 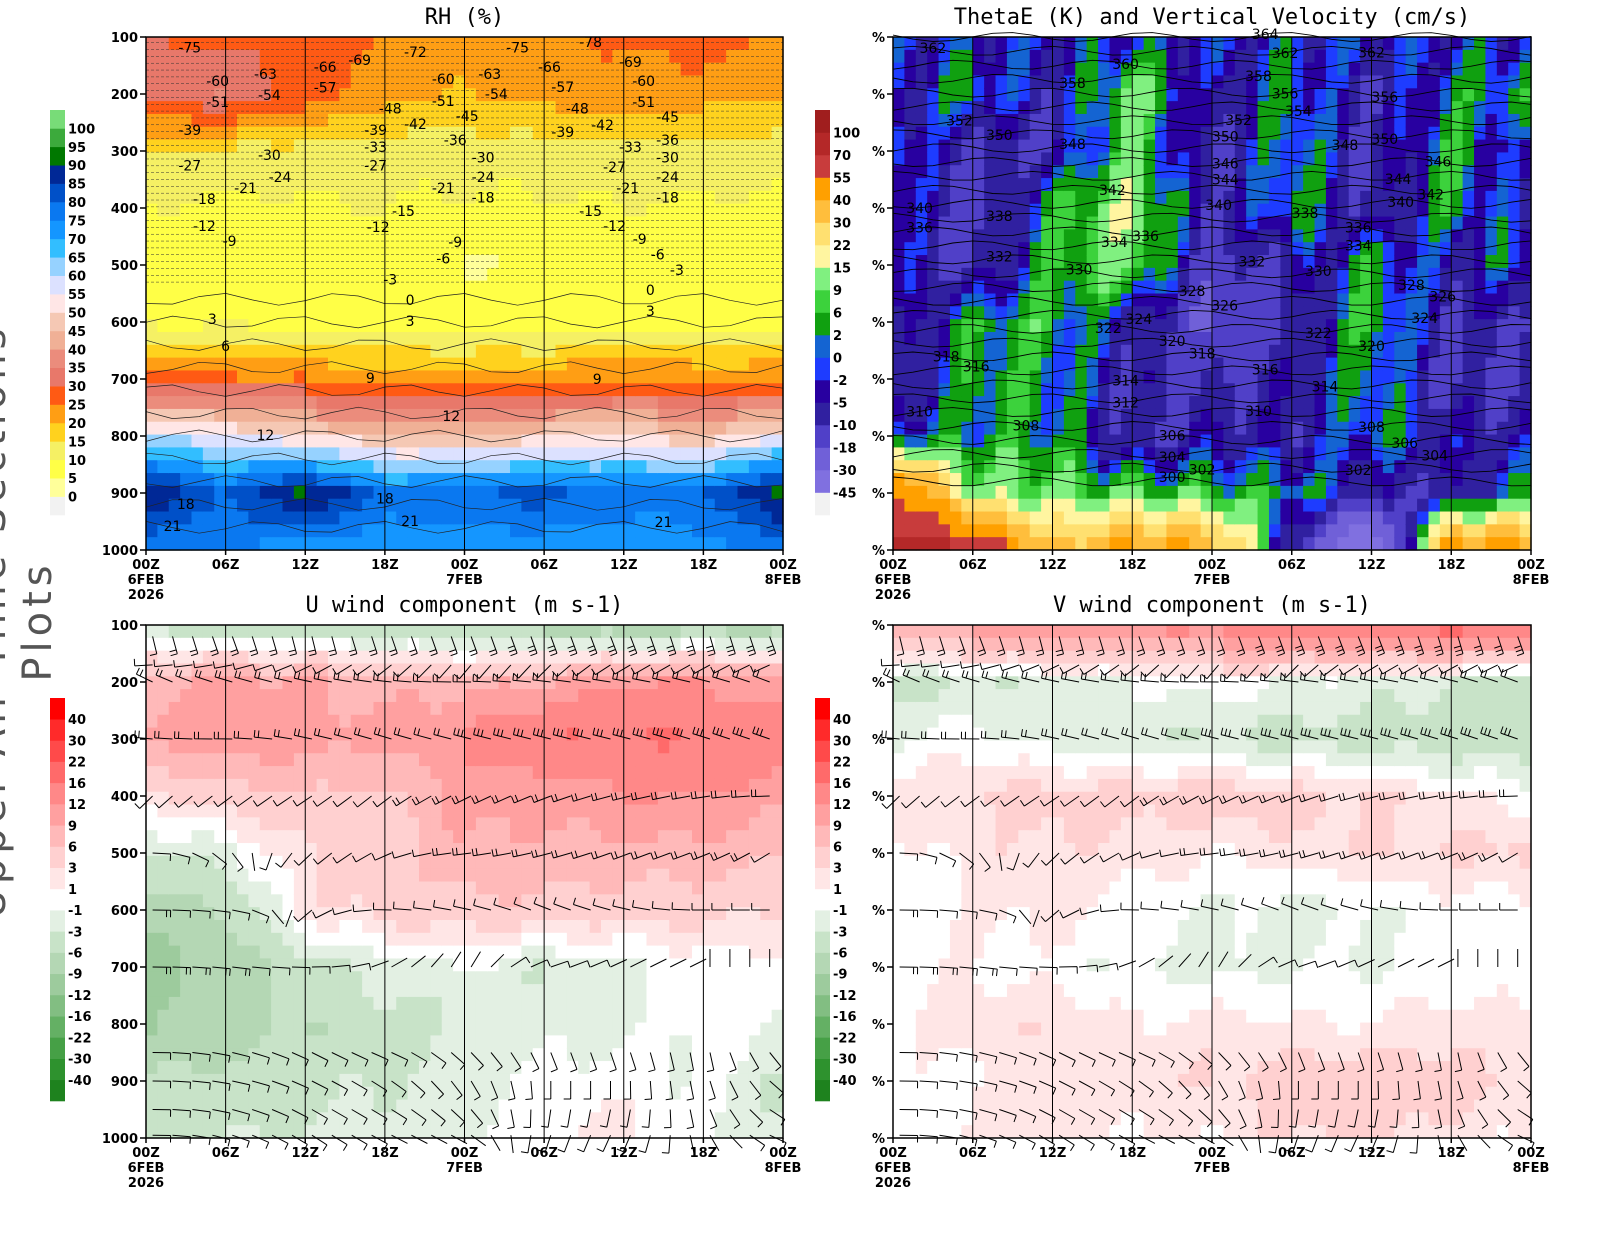 I want to click on colorbar-swatch, so click(x=822, y=391).